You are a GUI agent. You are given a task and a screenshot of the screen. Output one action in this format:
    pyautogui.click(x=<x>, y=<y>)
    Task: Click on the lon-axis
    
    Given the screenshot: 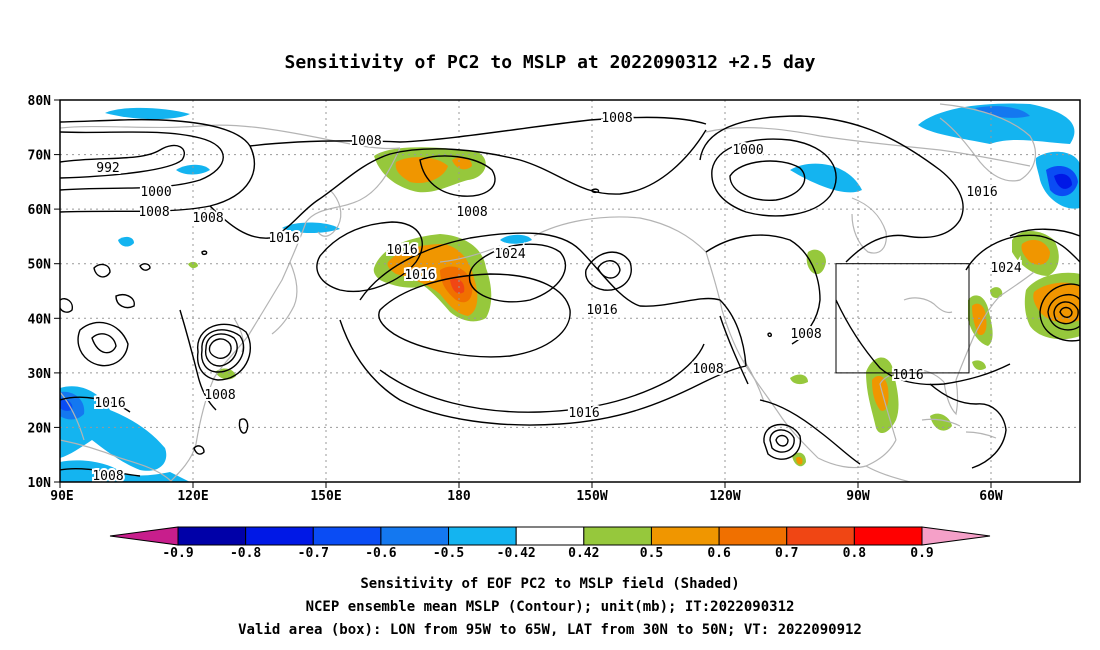 What is the action you would take?
    pyautogui.click(x=525, y=485)
    